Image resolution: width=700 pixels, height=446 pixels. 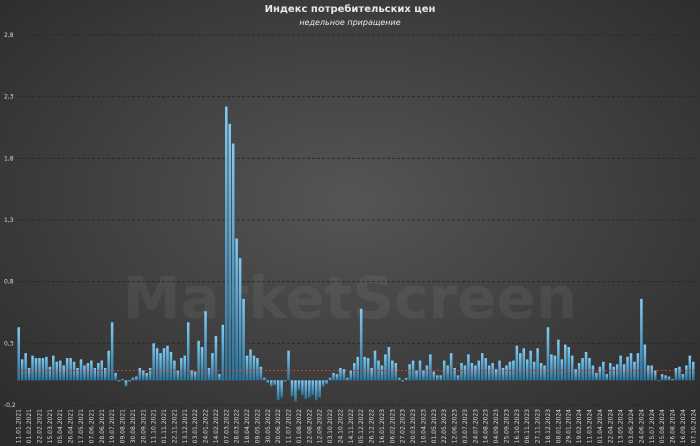 I want to click on x-tick-label: 30.05.2022, so click(x=268, y=426).